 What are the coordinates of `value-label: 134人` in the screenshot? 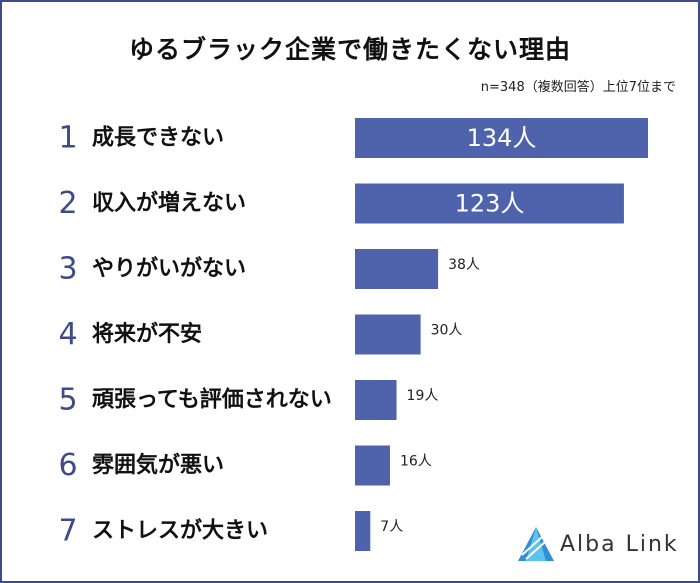 It's located at (502, 138).